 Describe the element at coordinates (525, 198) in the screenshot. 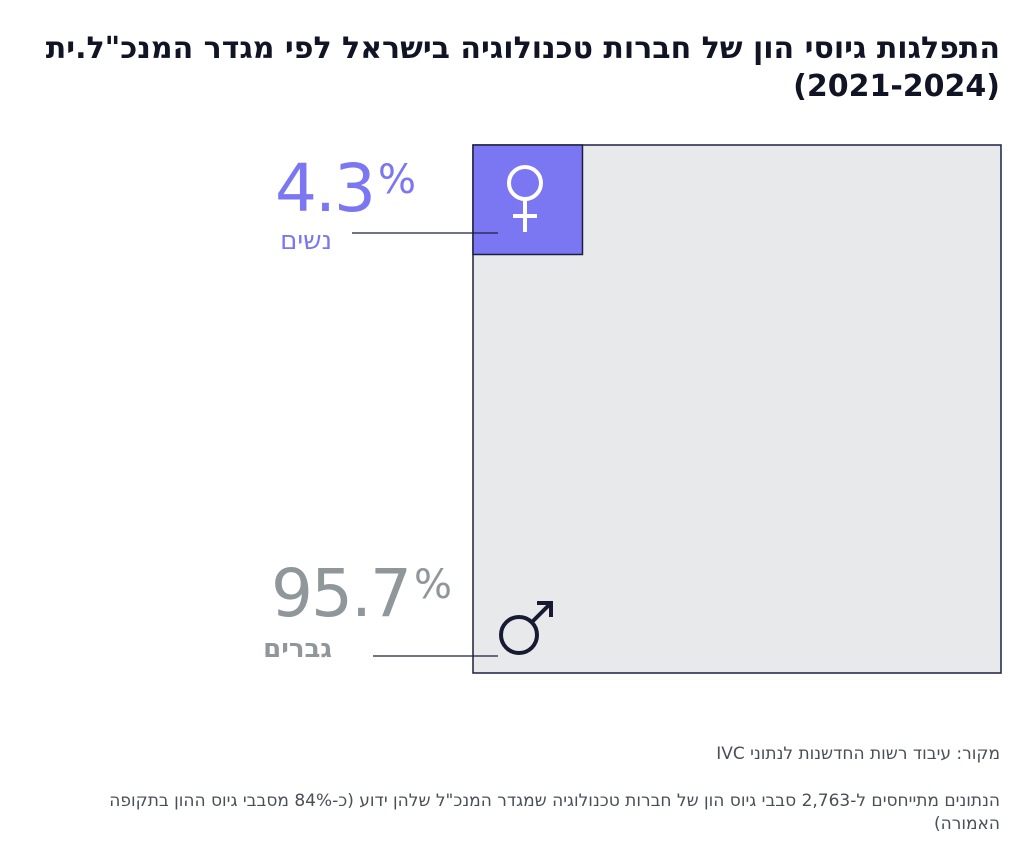

I see `female-symbol-icon` at that location.